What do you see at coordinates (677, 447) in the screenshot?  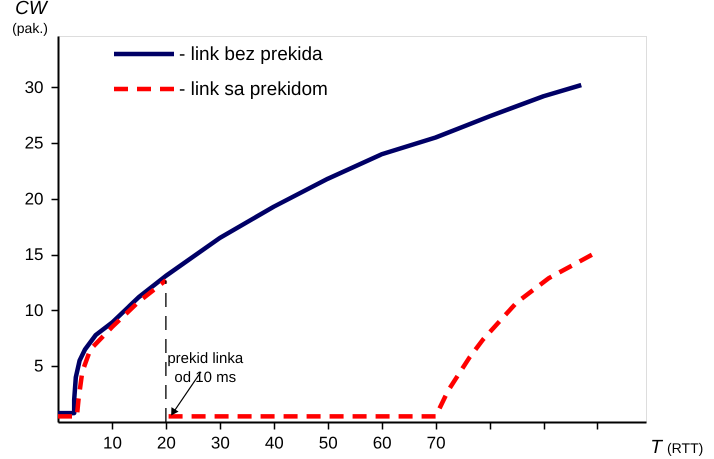 I see `x-axis-title: T (RTT)` at bounding box center [677, 447].